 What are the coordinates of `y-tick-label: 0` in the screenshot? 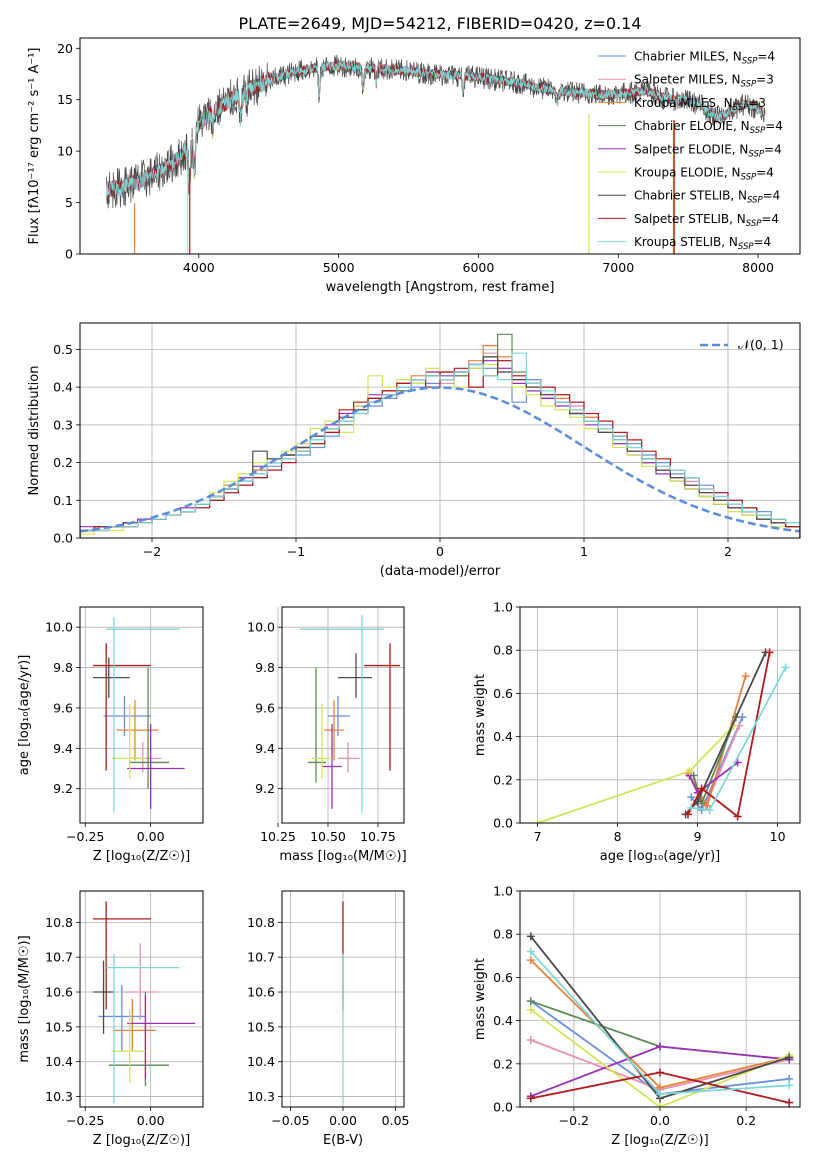 It's located at (69, 254).